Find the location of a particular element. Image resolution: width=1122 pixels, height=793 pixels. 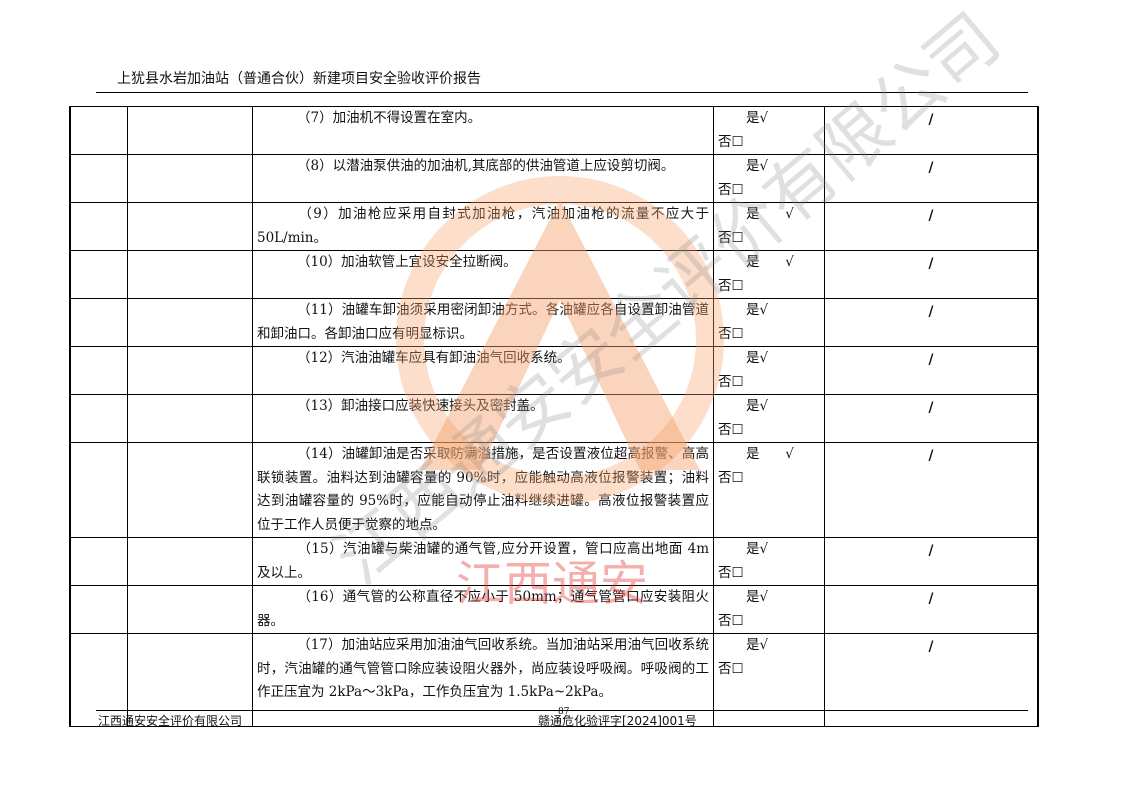

requirement-label: （16）通气管的公称直径不应小于 50mm；通气管管口应安装阻火器。 is located at coordinates (483, 609).